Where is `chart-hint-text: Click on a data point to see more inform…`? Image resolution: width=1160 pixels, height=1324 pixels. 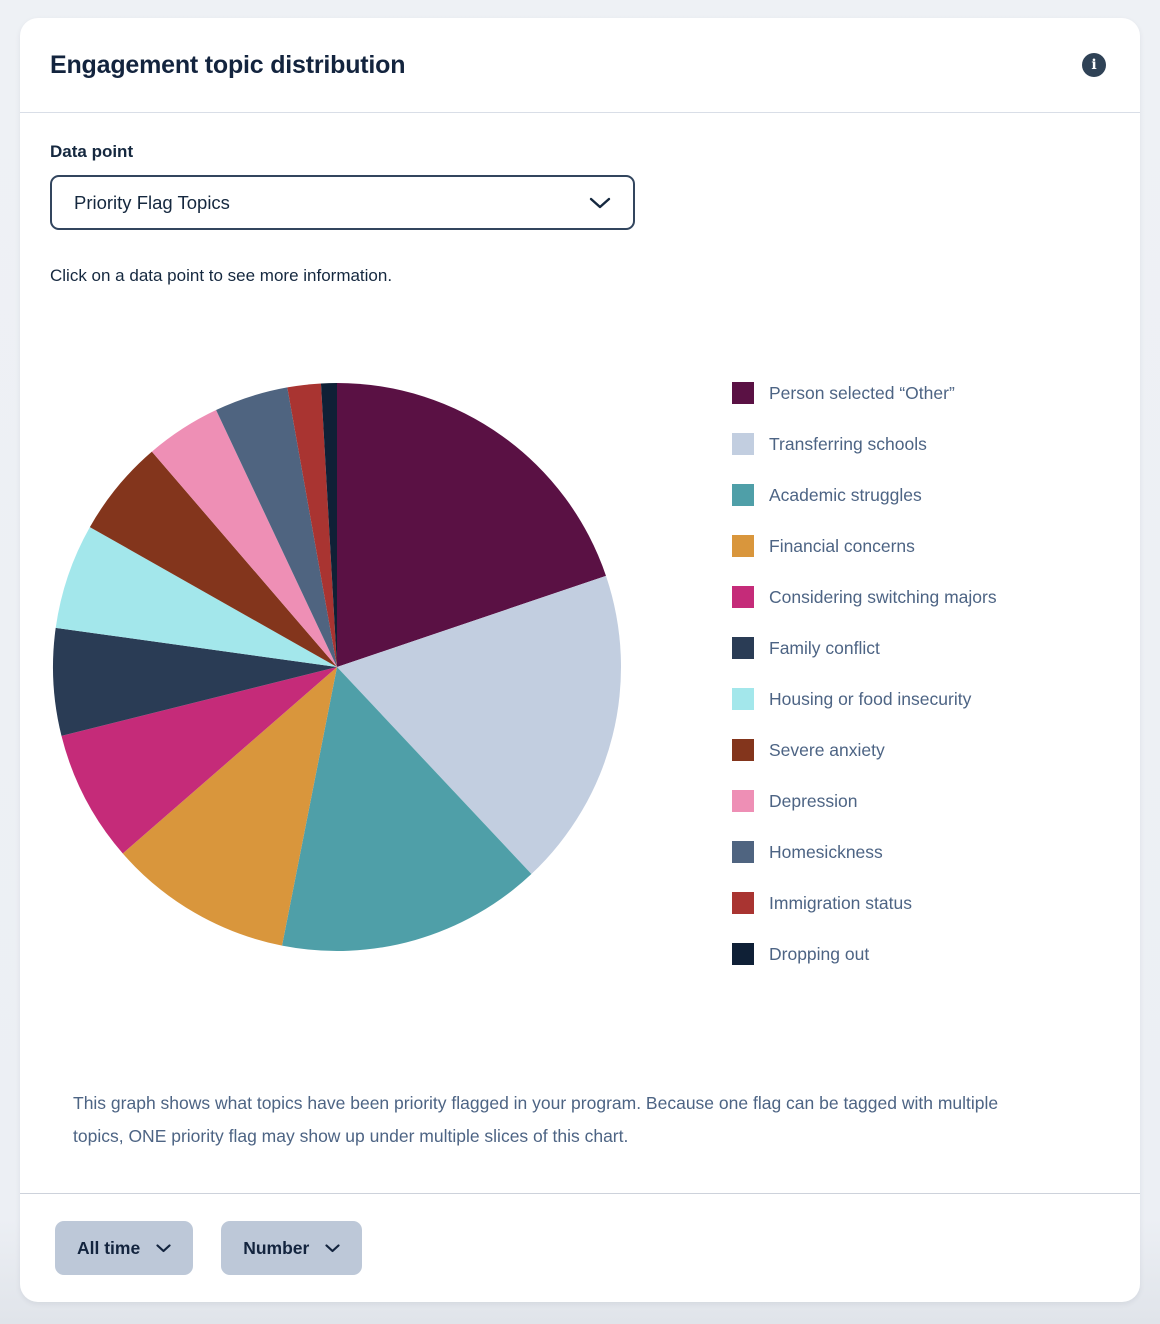 chart-hint-text: Click on a data point to see more inform… is located at coordinates (221, 275).